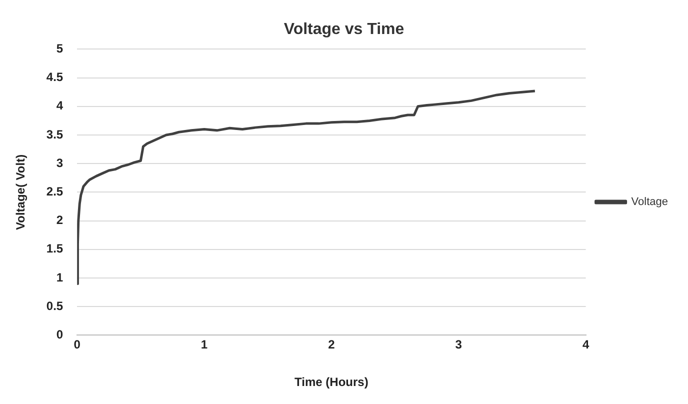 The height and width of the screenshot is (404, 688). What do you see at coordinates (55, 77) in the screenshot?
I see `y-tick-label: 4.5` at bounding box center [55, 77].